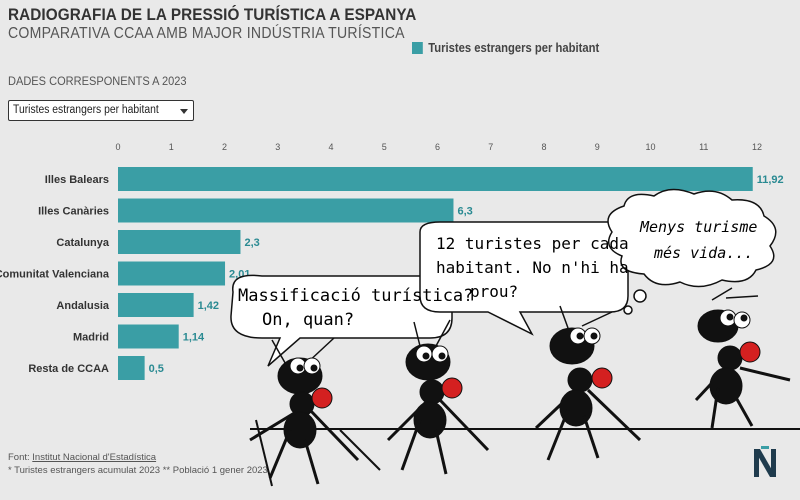 Image resolution: width=800 pixels, height=500 pixels. Describe the element at coordinates (308, 320) in the screenshot. I see `bubble-1-line-2: On, quan?` at that location.